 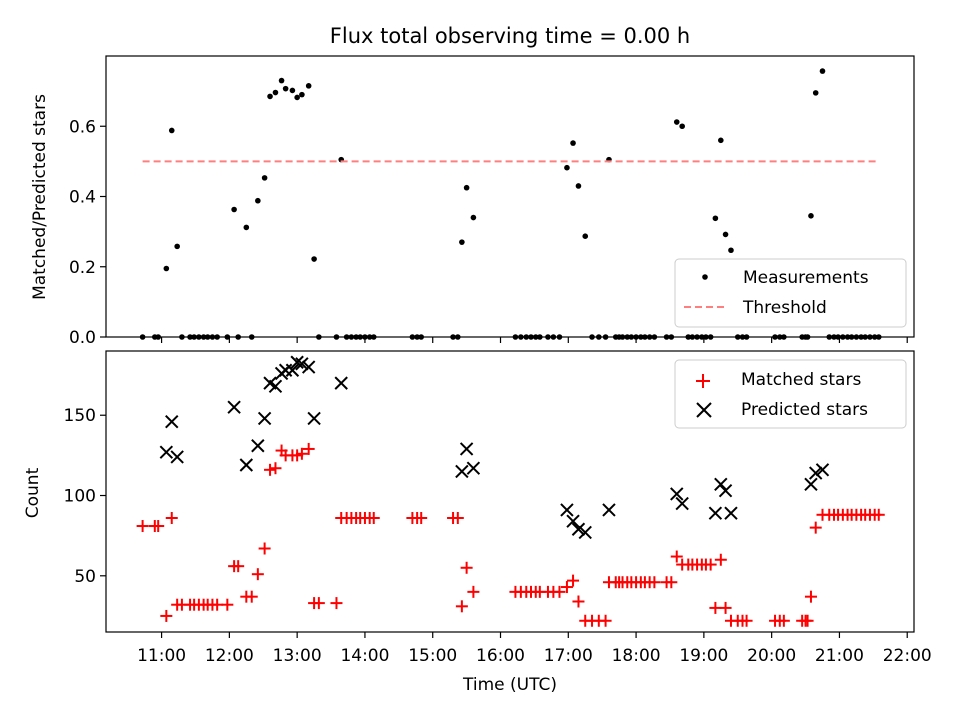 What do you see at coordinates (839, 656) in the screenshot?
I see `x-tick-label: 21:00` at bounding box center [839, 656].